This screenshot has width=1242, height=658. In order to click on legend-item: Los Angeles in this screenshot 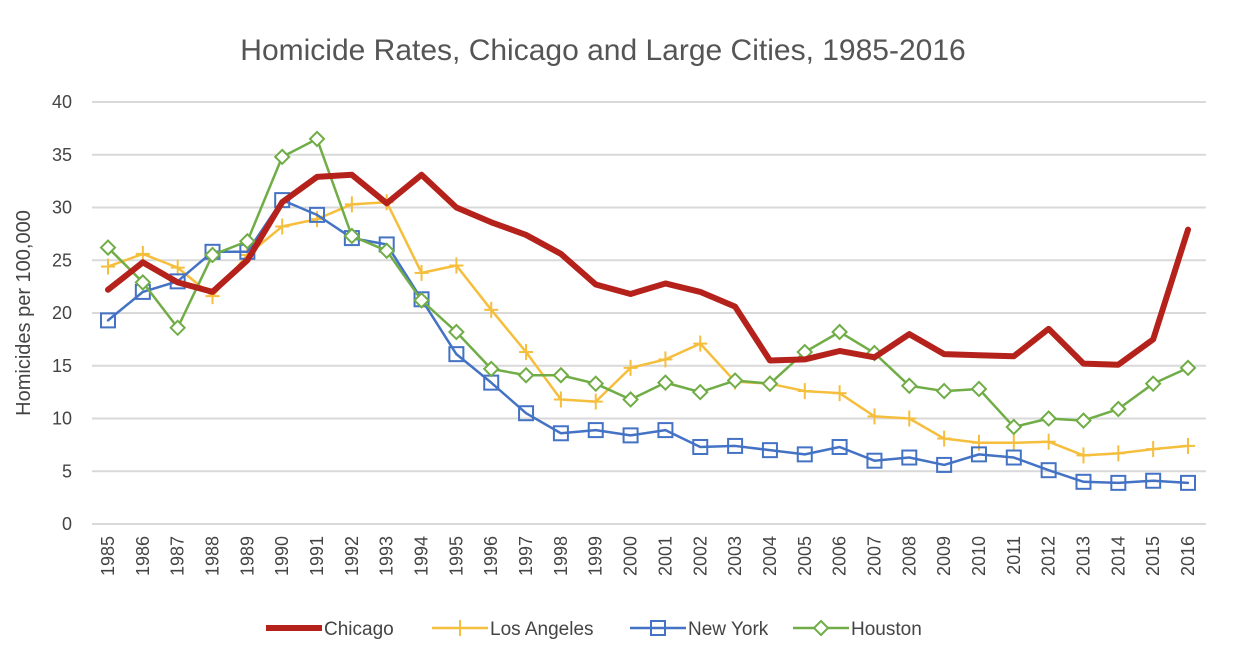, I will do `click(513, 629)`.